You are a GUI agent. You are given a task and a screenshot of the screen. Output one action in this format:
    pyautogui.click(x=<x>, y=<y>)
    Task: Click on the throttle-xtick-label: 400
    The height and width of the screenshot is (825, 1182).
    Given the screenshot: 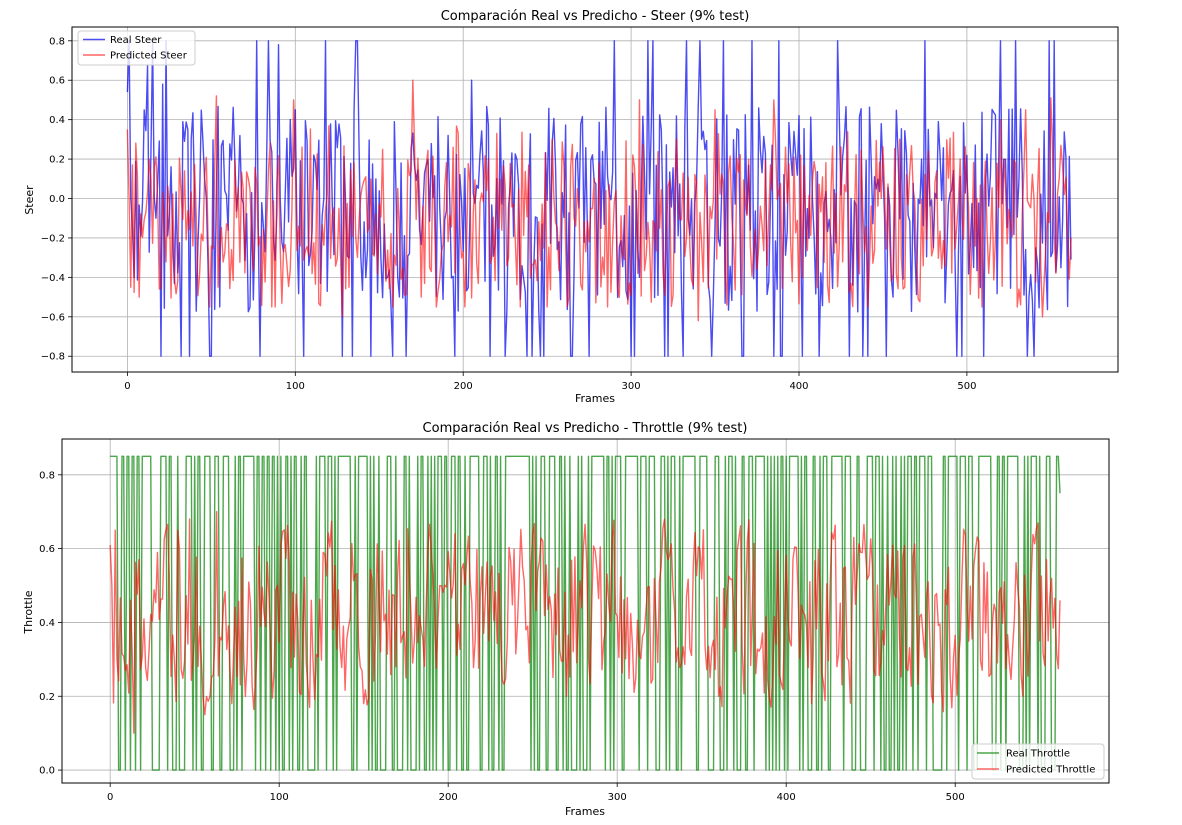 What is the action you would take?
    pyautogui.click(x=786, y=797)
    